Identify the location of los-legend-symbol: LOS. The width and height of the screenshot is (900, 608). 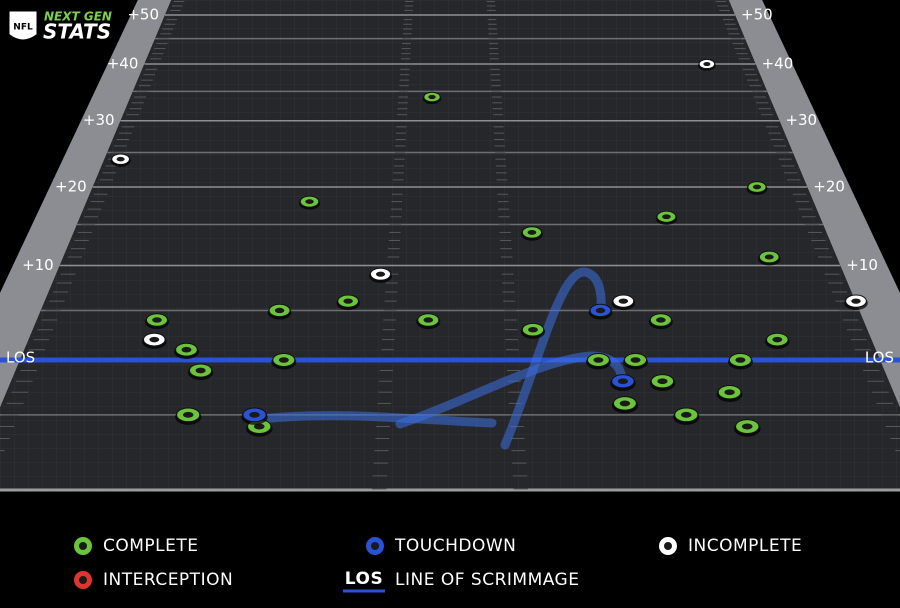
(364, 579).